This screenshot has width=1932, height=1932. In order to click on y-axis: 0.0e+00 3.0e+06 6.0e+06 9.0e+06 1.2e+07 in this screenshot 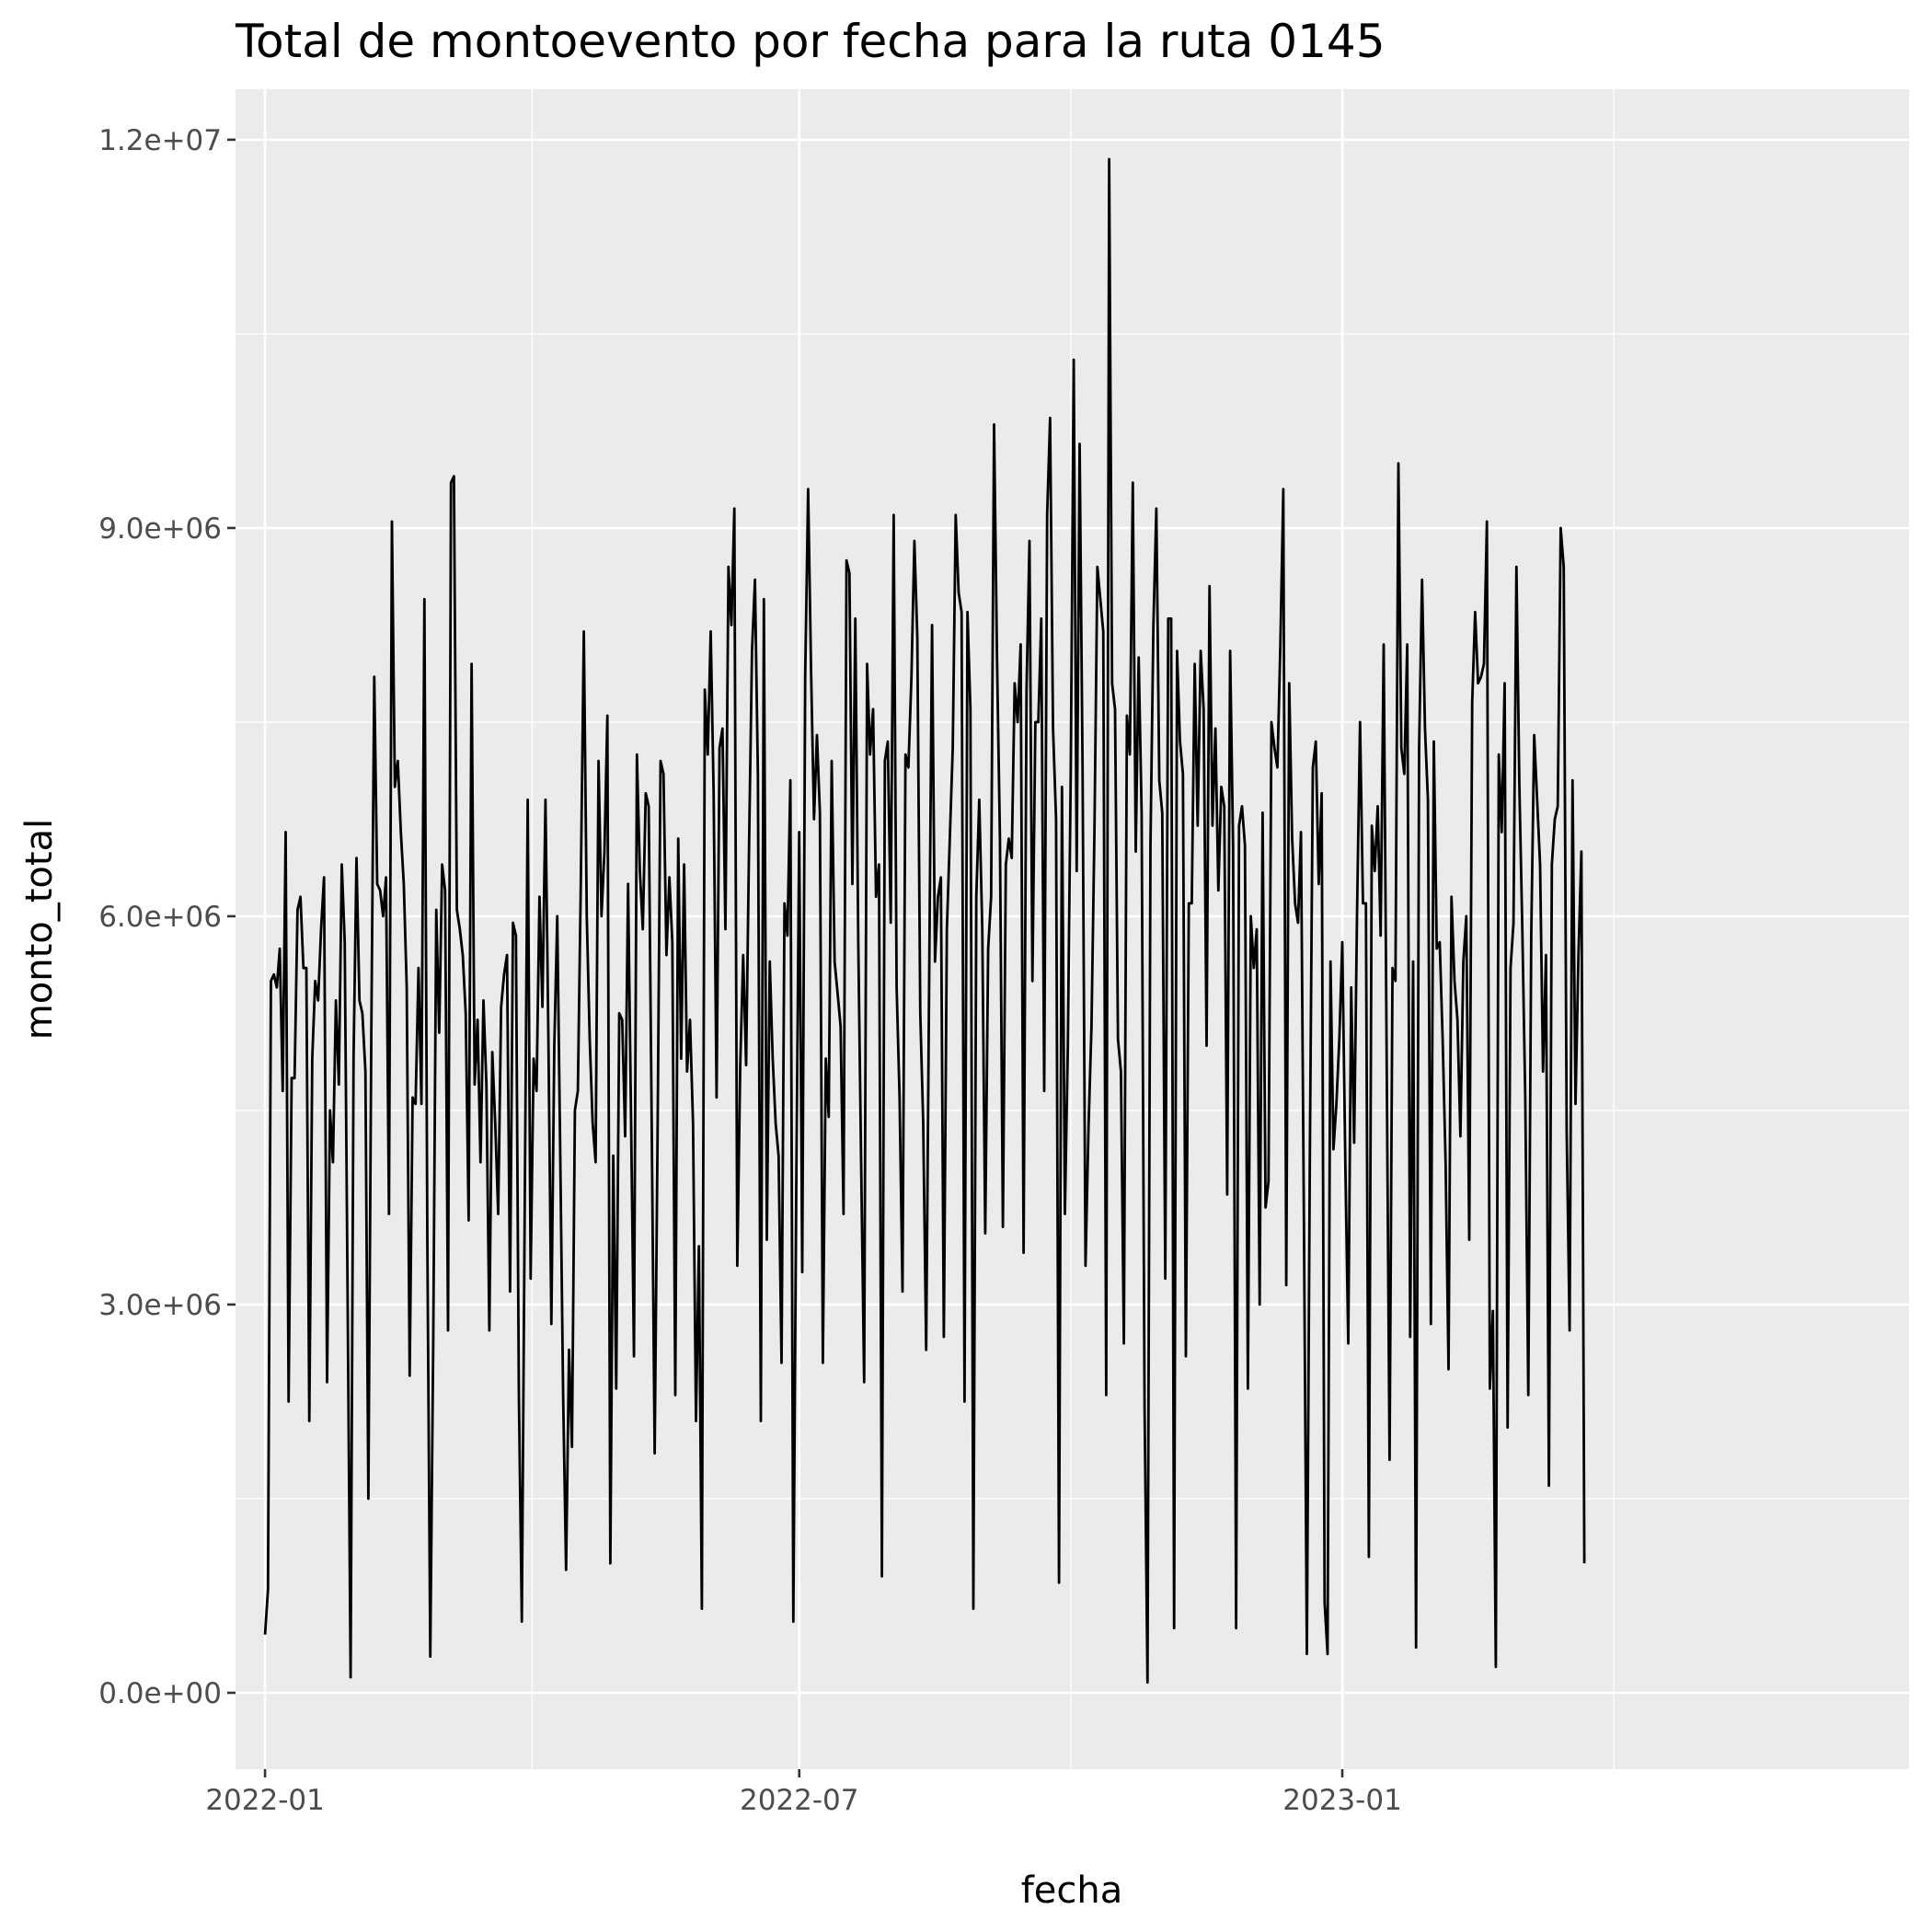, I will do `click(167, 917)`.